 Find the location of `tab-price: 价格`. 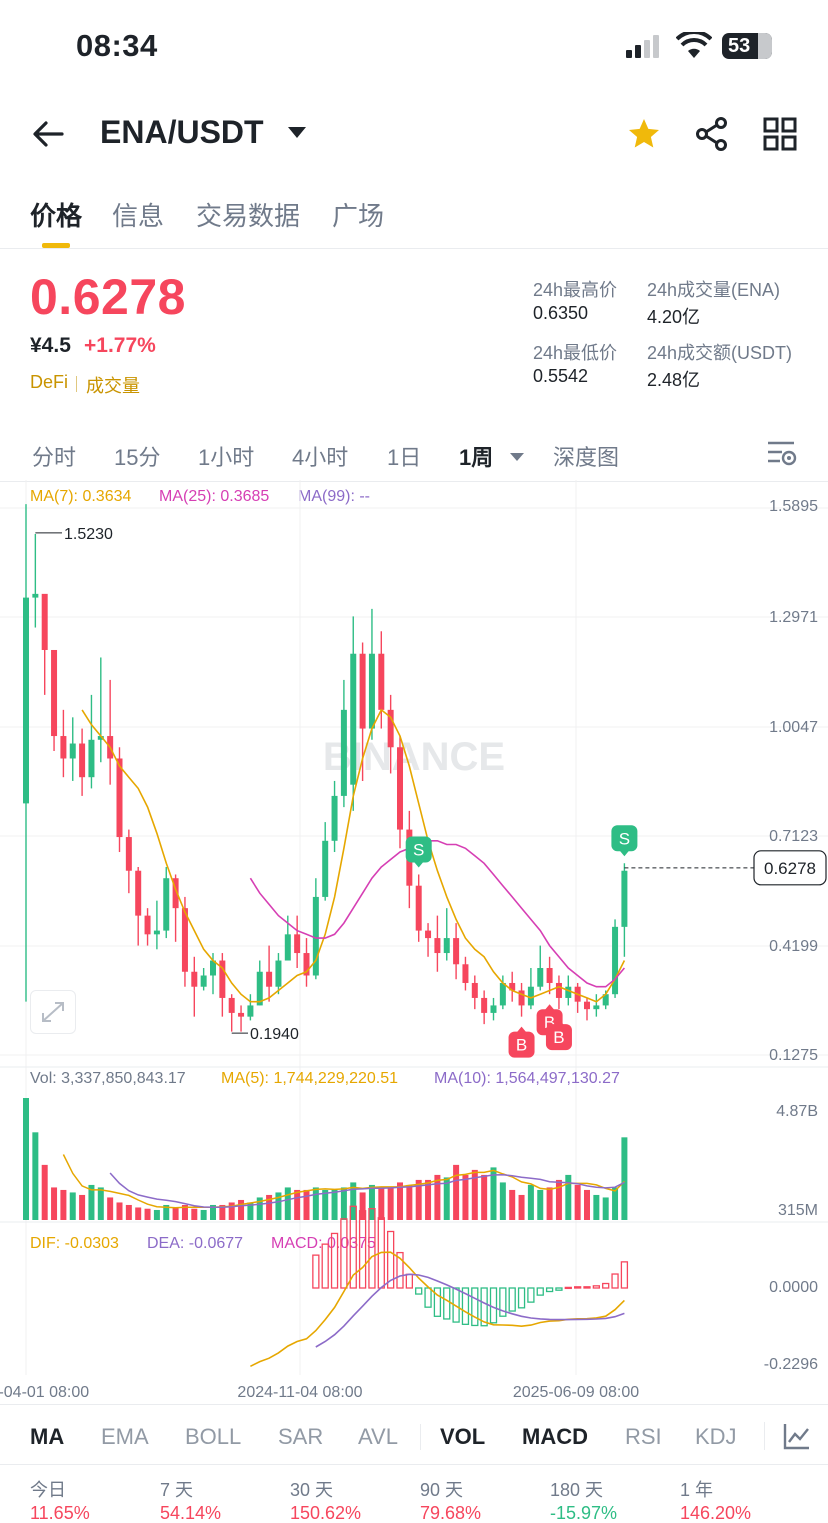

tab-price: 价格 is located at coordinates (56, 216).